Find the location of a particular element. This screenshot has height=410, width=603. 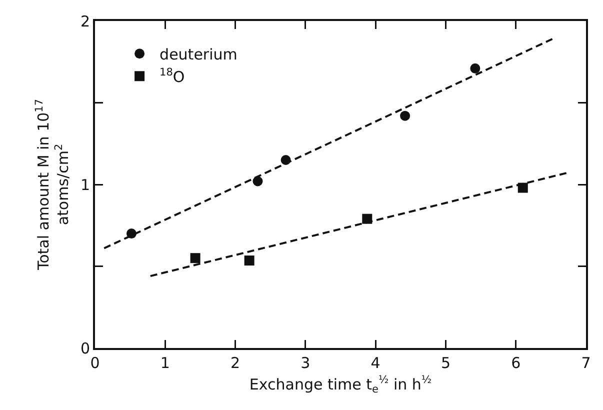

x-tick-label: 5 is located at coordinates (445, 363).